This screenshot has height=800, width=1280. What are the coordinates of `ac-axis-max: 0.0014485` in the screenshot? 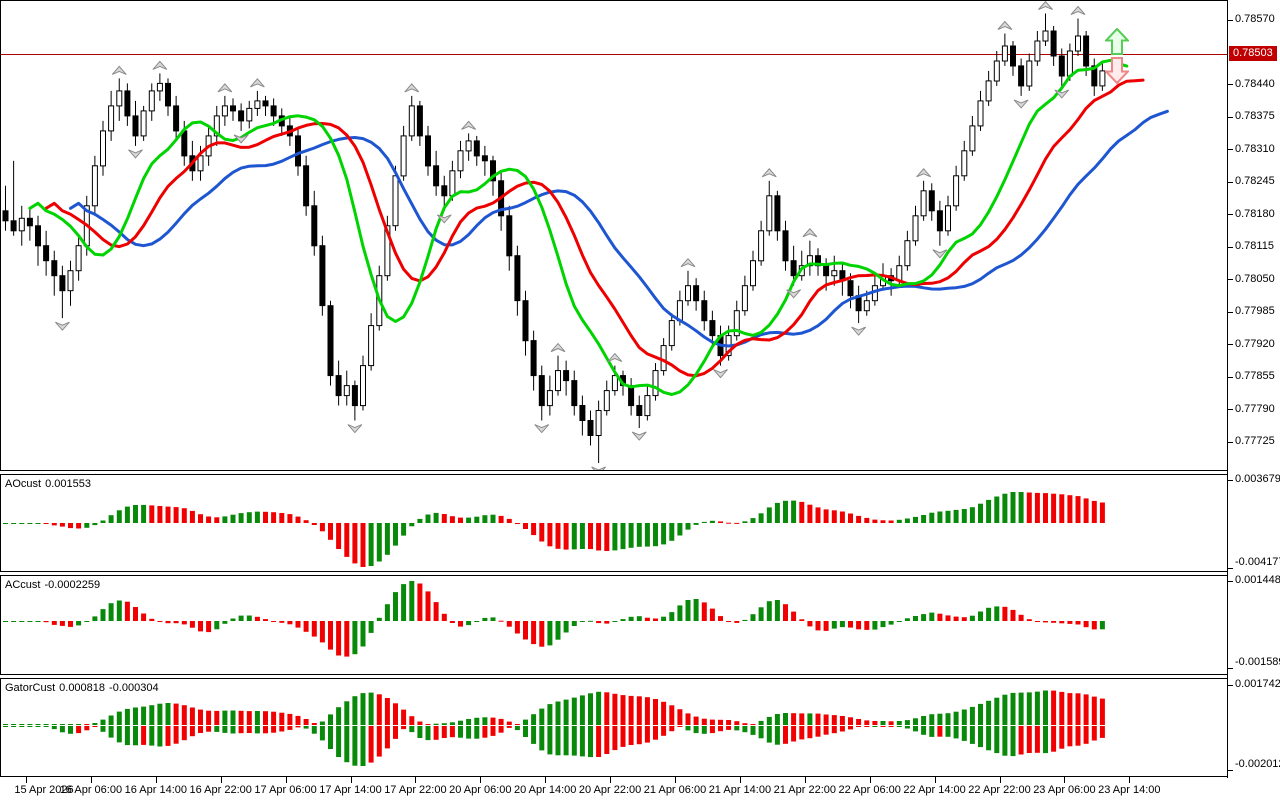 It's located at (1257, 580).